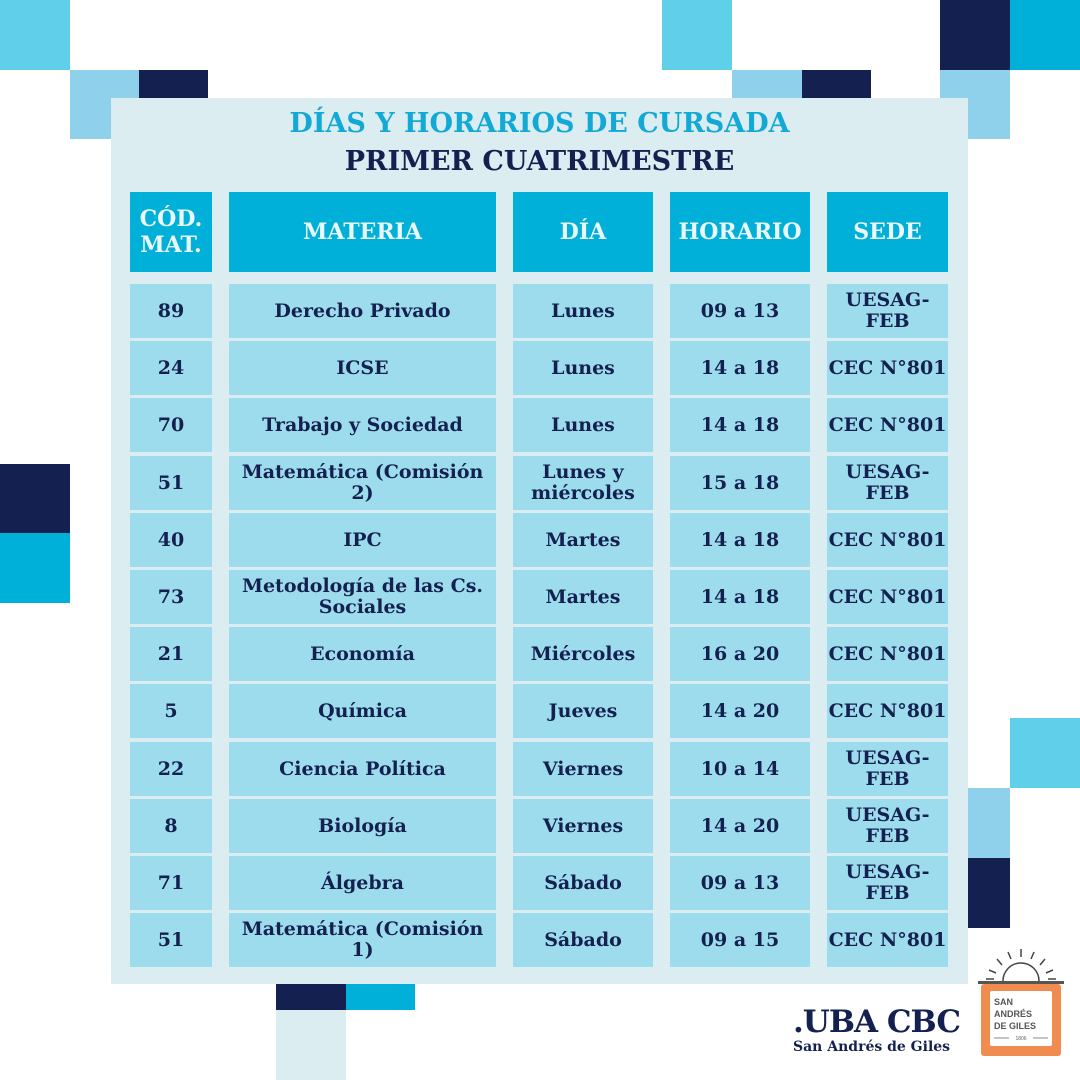 Image resolution: width=1080 pixels, height=1080 pixels. What do you see at coordinates (1015, 1026) in the screenshot?
I see `svg-text: DE GILES` at bounding box center [1015, 1026].